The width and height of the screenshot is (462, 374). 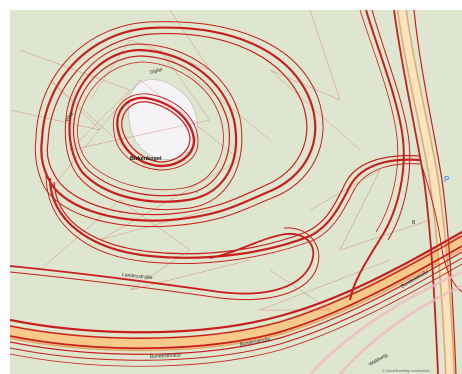 I want to click on summit-top-label: Gipfel, so click(x=156, y=71).